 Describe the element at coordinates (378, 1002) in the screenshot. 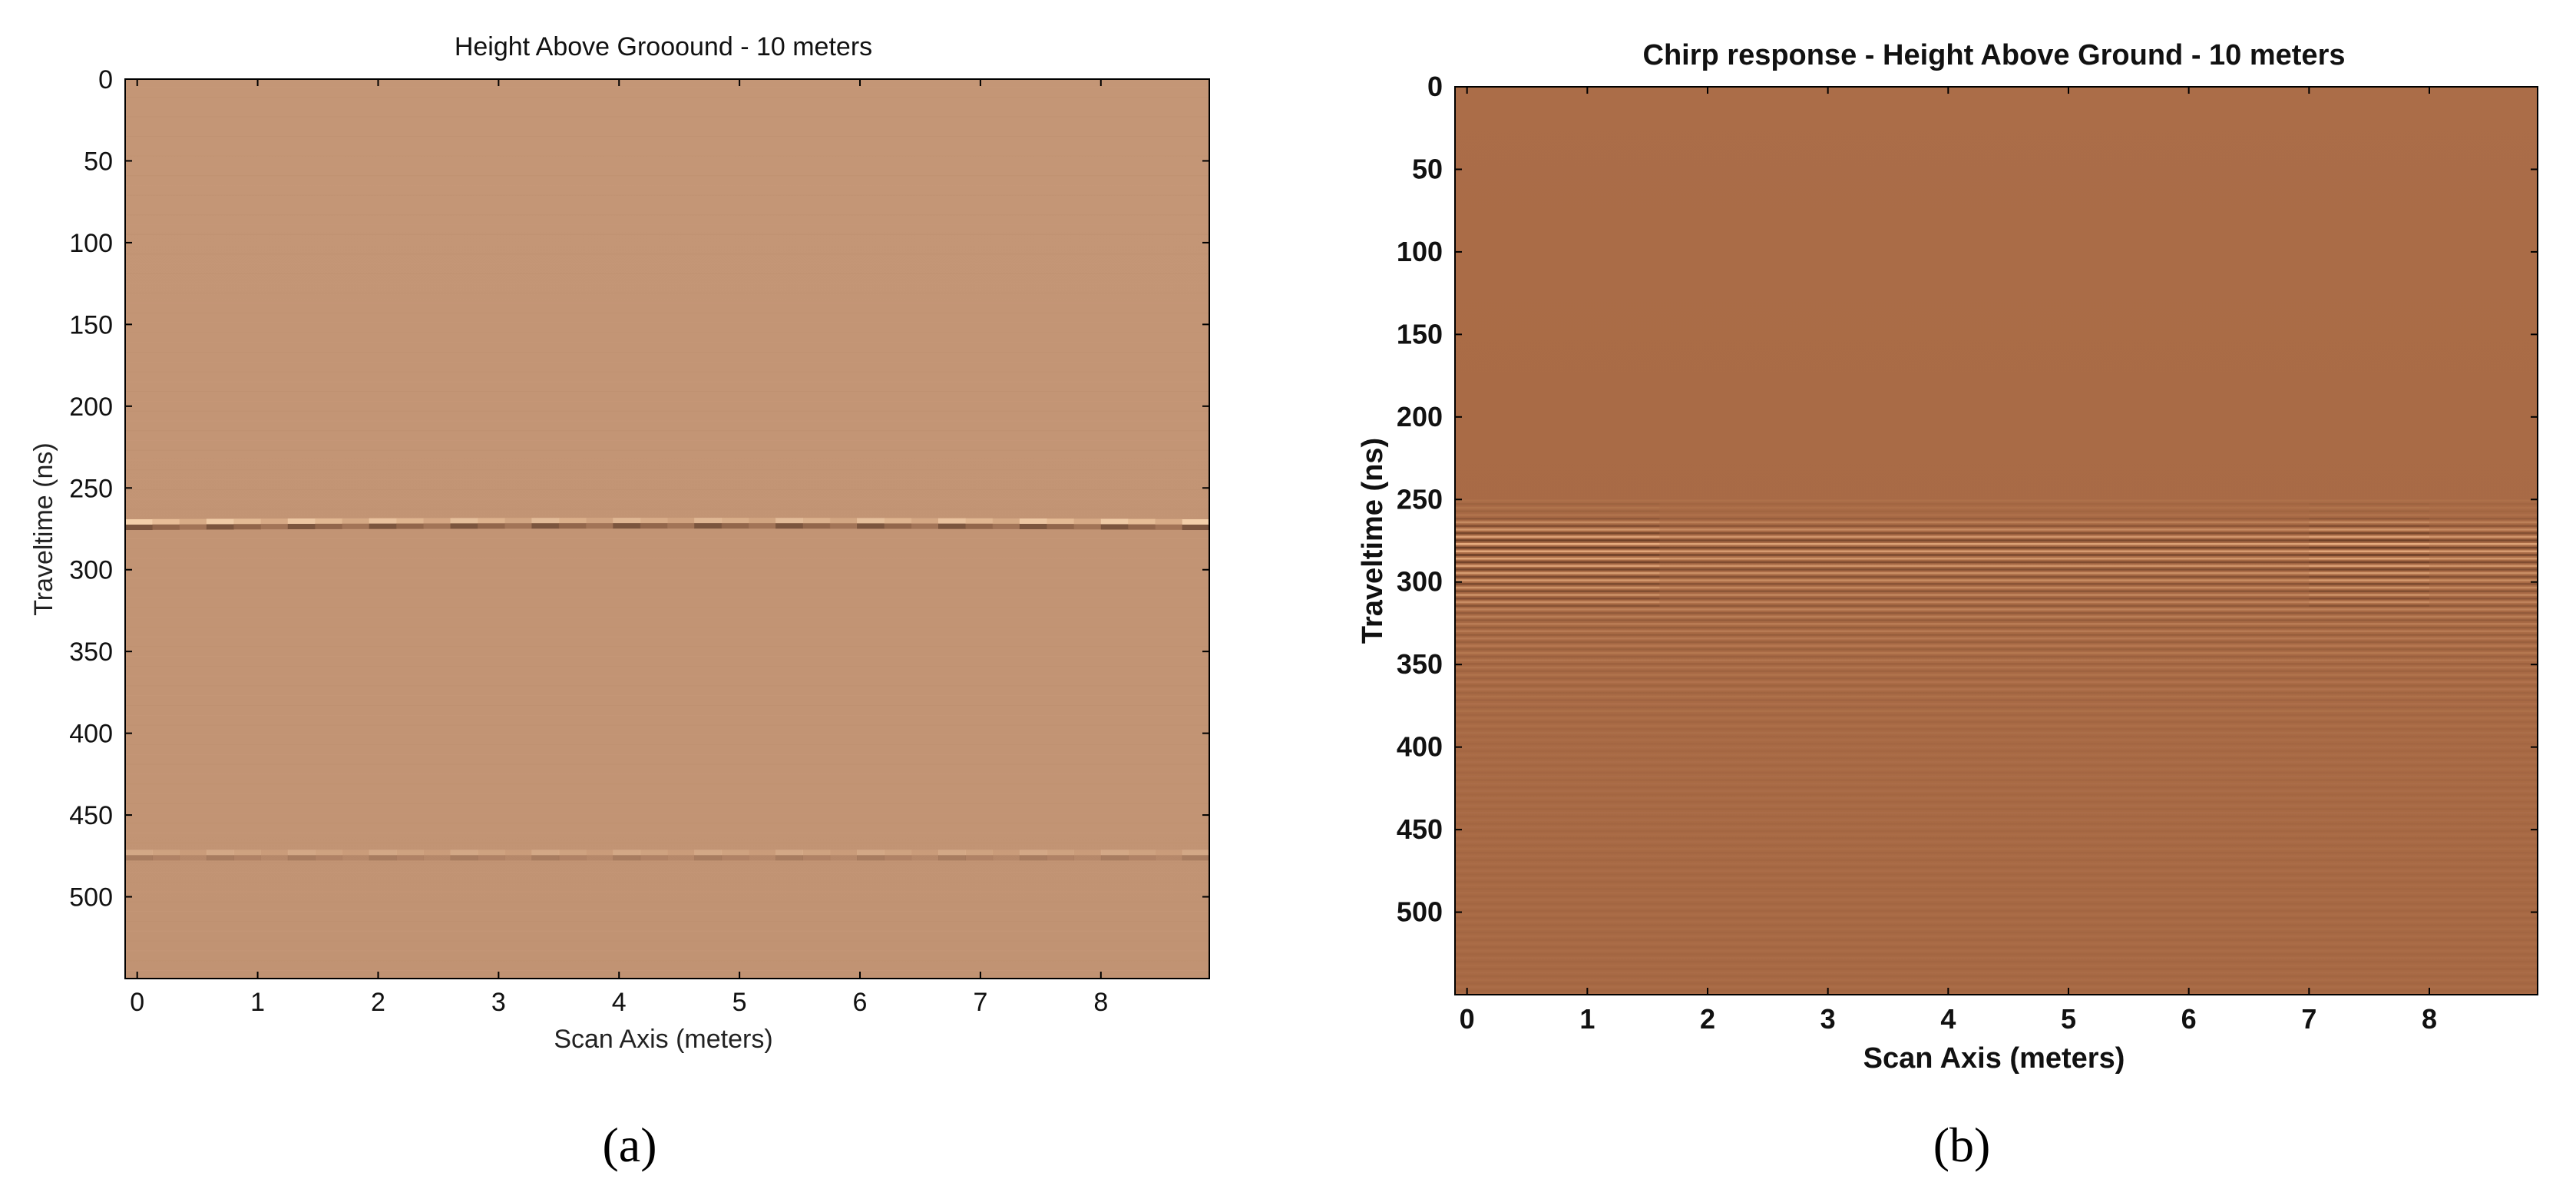

I see `x-tick-label: 2` at that location.